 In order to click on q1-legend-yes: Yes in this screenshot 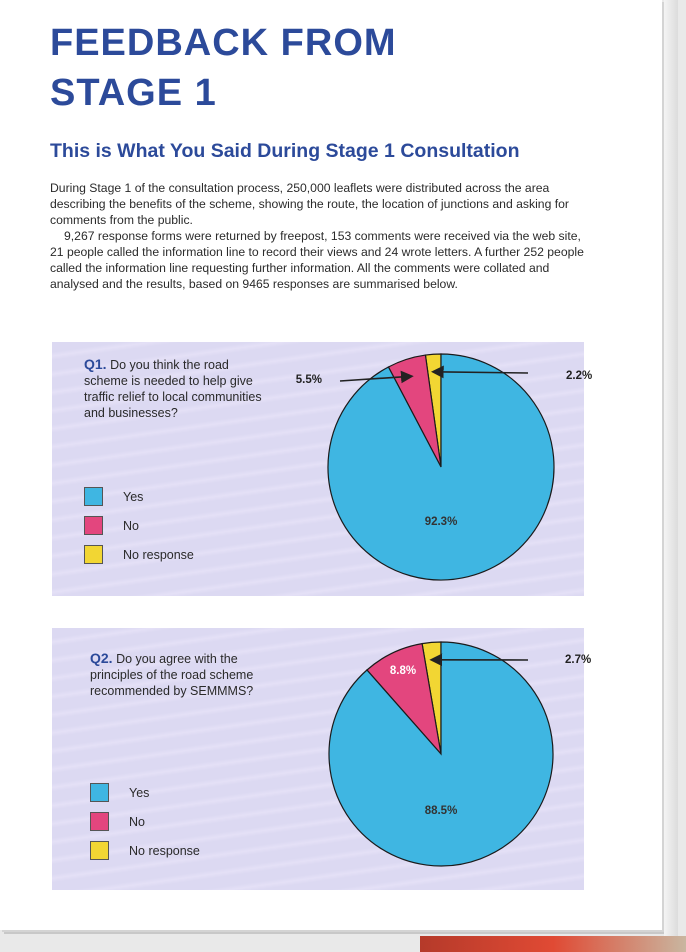, I will do `click(139, 496)`.